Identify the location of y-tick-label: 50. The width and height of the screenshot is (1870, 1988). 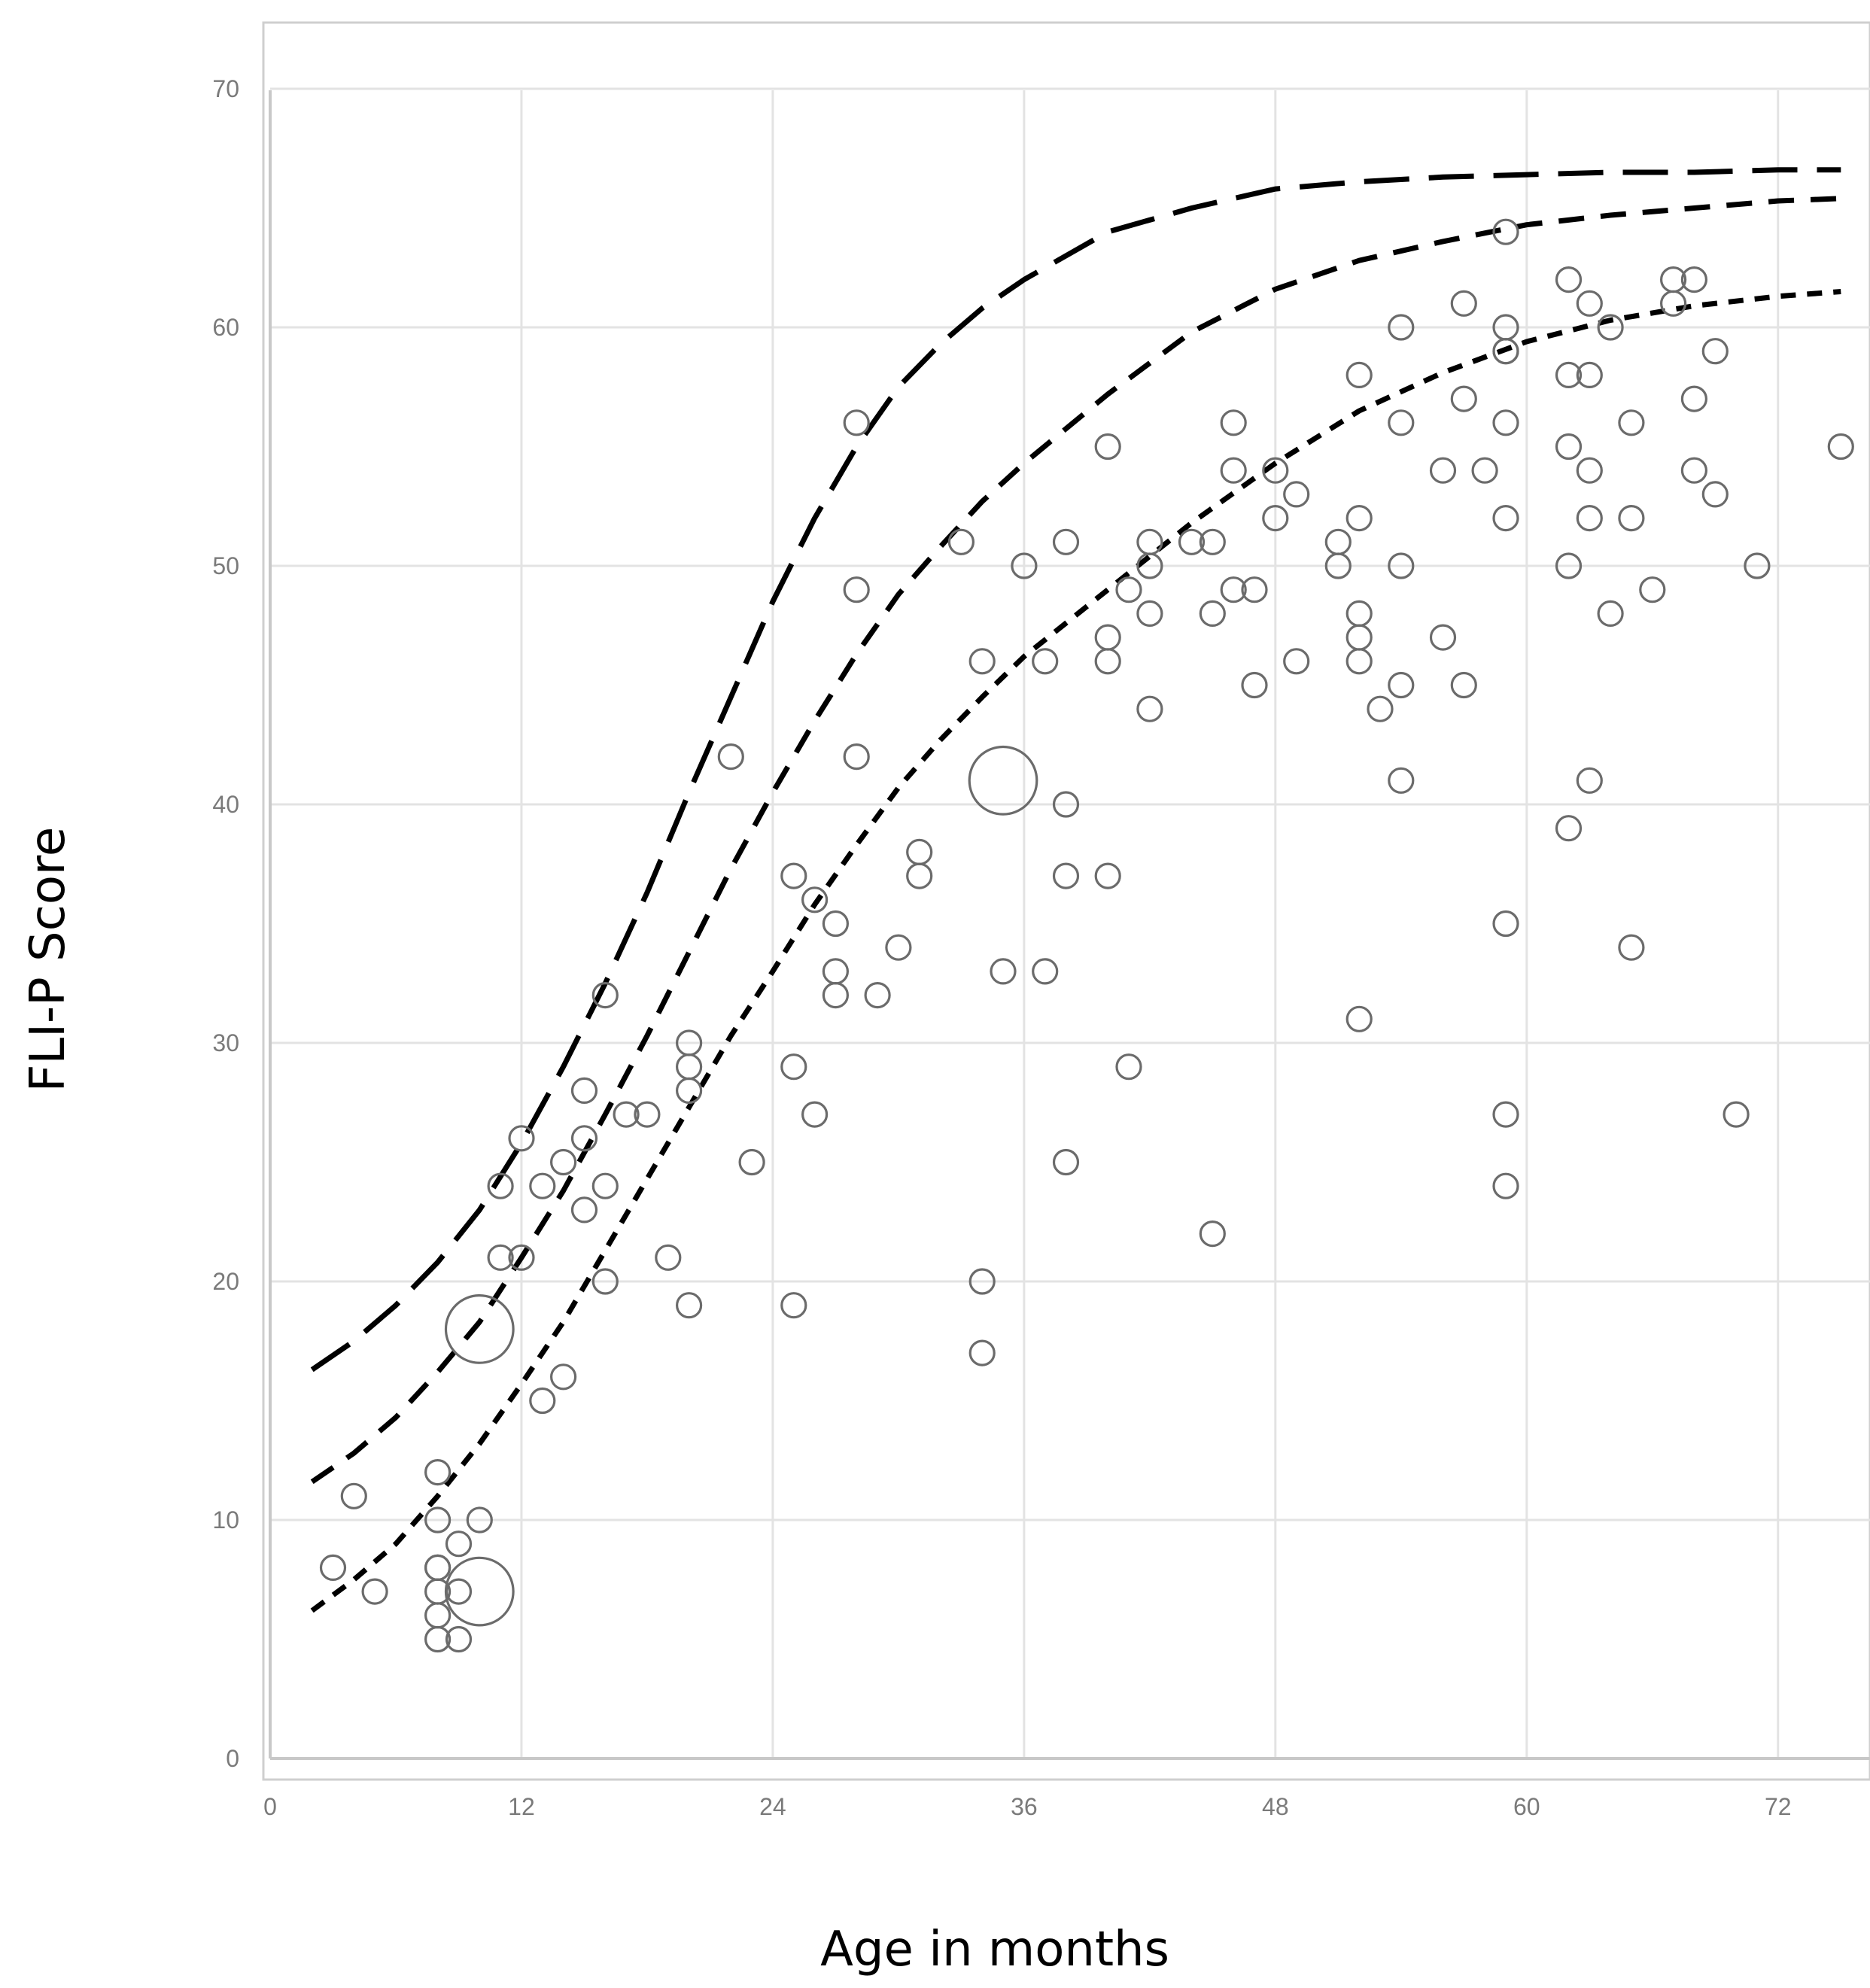
(226, 566).